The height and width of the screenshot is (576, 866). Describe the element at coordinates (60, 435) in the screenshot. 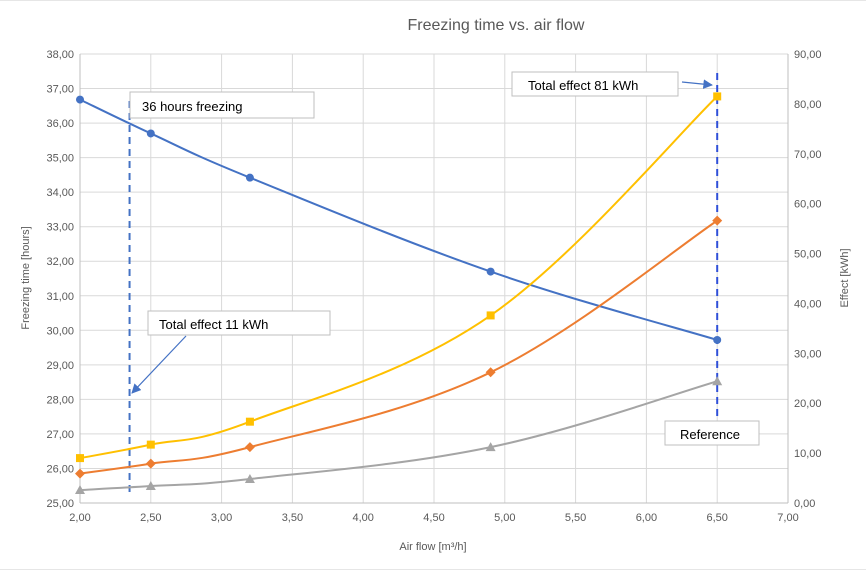

I see `y-left-tick-label: 27,00` at that location.